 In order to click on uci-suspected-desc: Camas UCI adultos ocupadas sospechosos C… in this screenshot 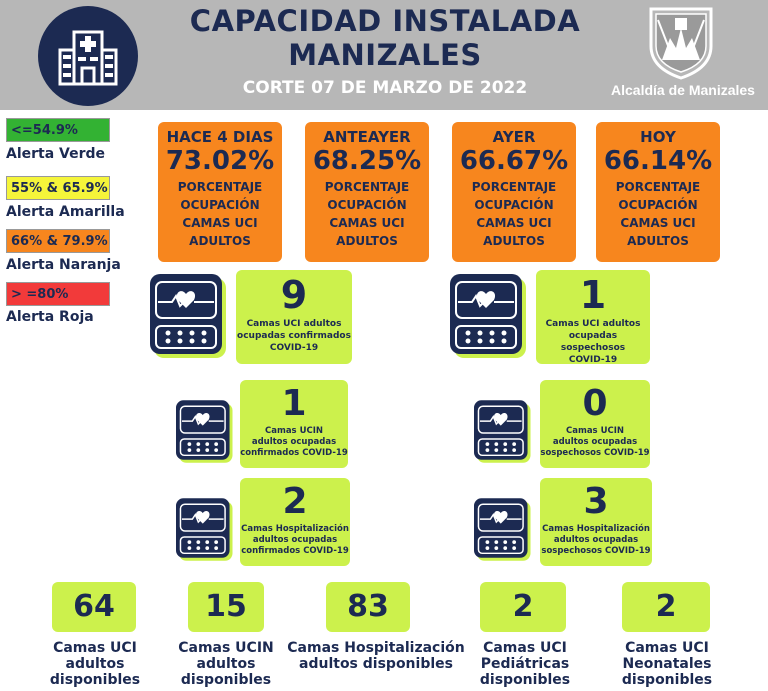, I will do `click(593, 342)`.